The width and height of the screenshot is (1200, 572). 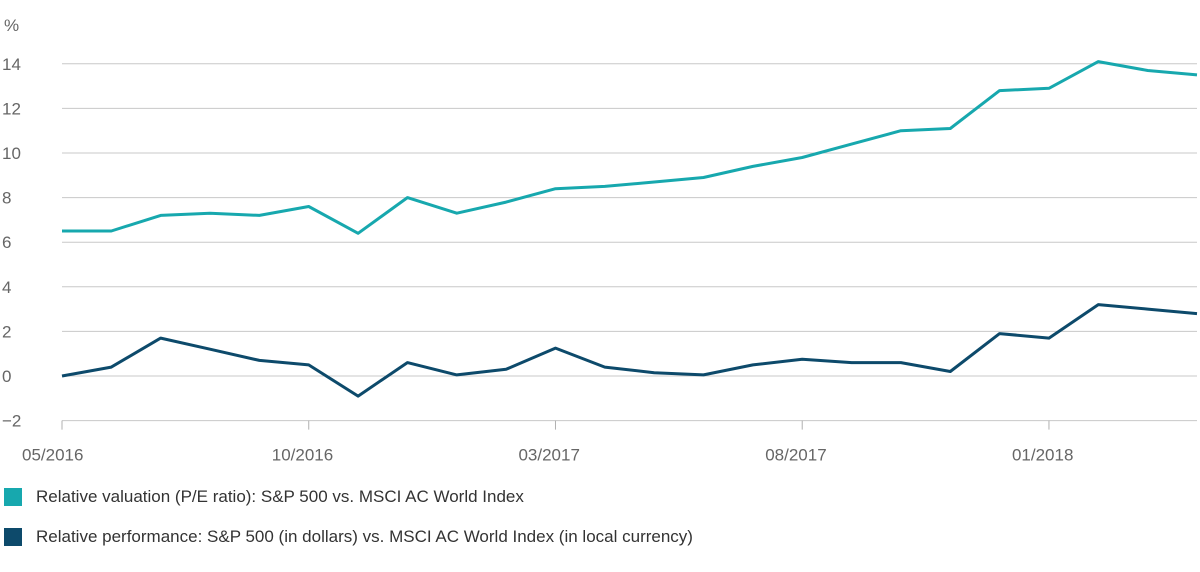 What do you see at coordinates (795, 455) in the screenshot?
I see `x-tick-label: 08/2017` at bounding box center [795, 455].